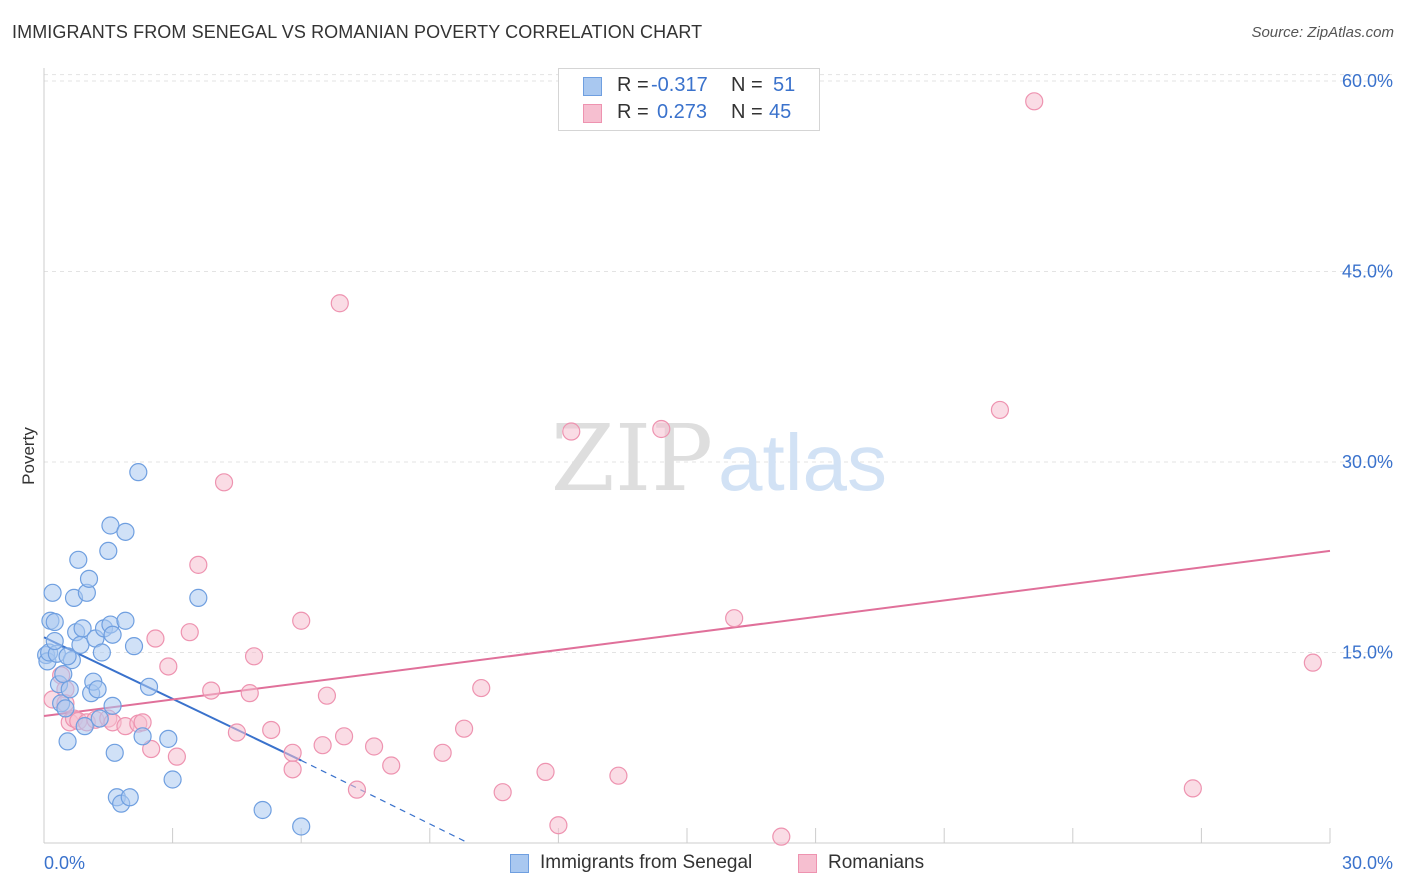  I want to click on y-axis-label: Poverty, so click(28, 456).